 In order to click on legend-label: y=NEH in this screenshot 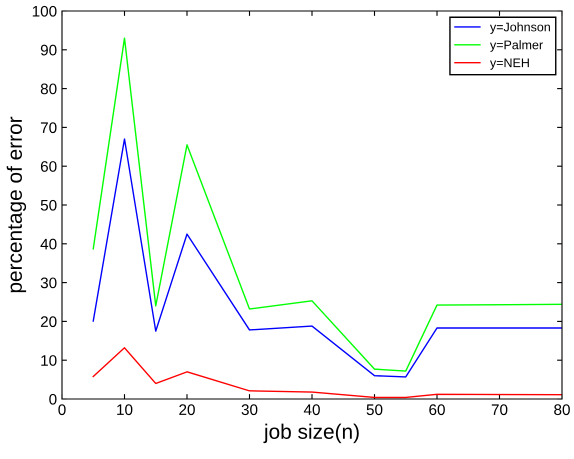, I will do `click(509, 64)`.